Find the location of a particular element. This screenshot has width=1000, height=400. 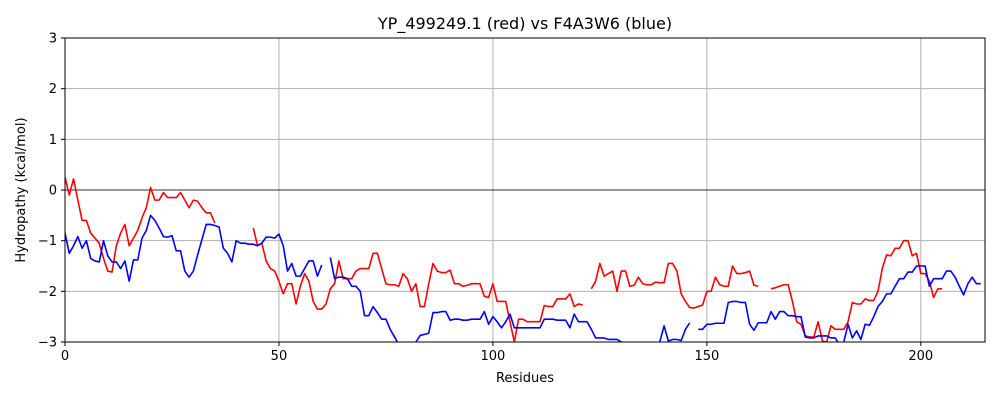

x-axis-title: Residues is located at coordinates (525, 378).